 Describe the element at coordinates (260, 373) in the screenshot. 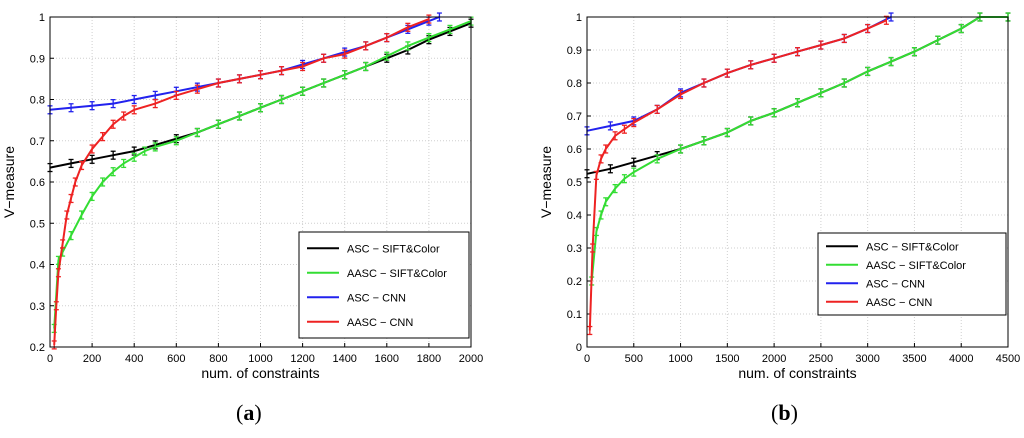

I see `x-axis-label: num. of constraints` at that location.